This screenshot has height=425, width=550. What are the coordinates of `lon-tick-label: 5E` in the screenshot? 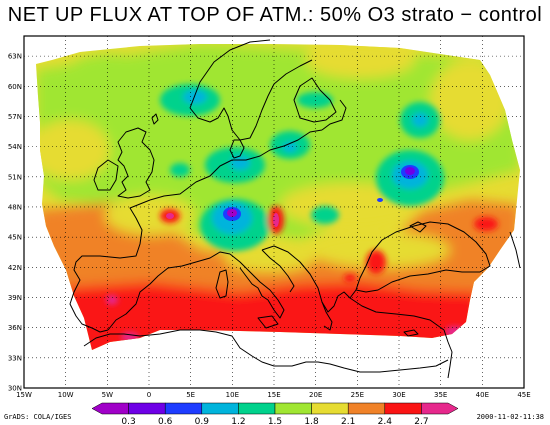 It's located at (190, 395).